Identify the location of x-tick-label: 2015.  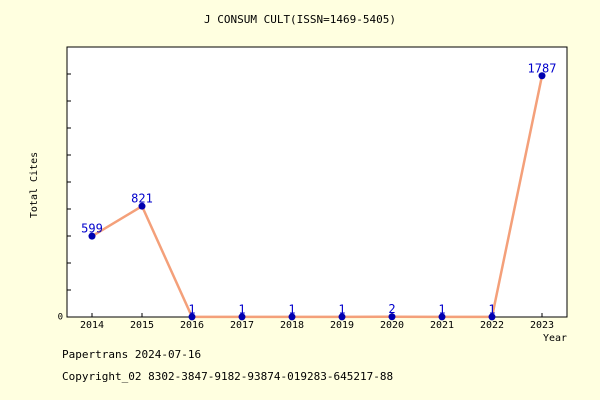
(142, 325).